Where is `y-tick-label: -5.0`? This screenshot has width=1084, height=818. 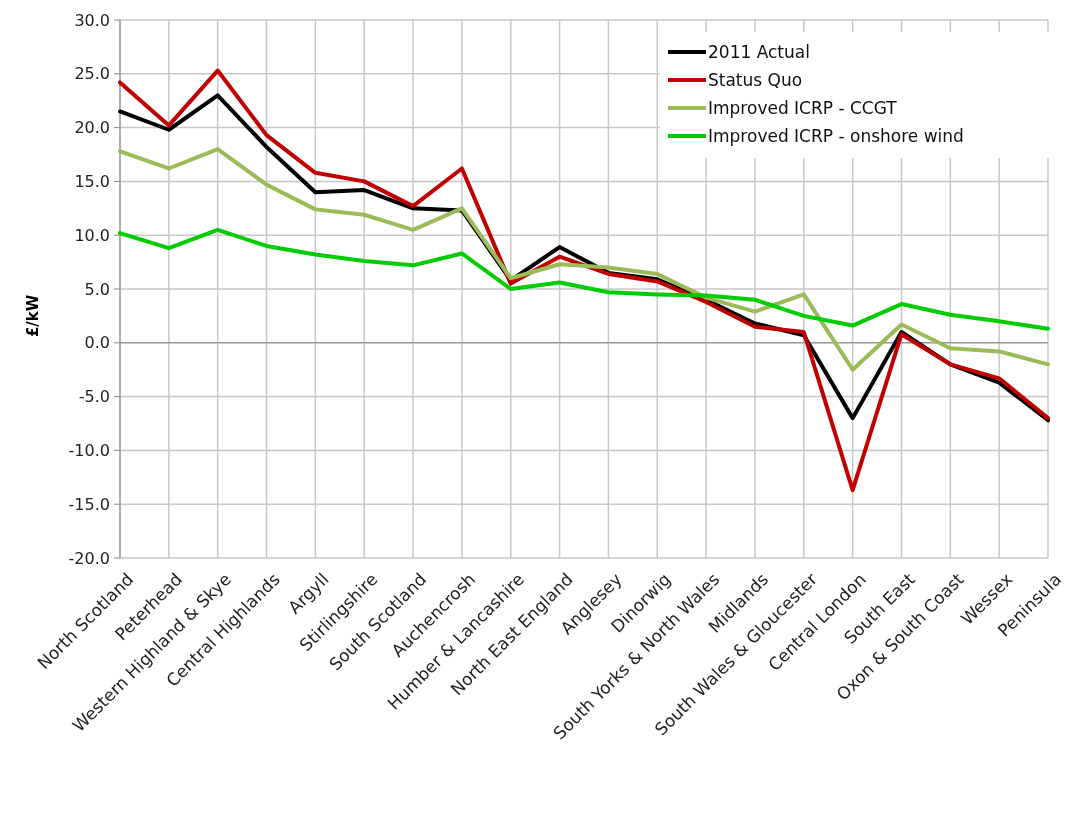
y-tick-label: -5.0 is located at coordinates (94, 397).